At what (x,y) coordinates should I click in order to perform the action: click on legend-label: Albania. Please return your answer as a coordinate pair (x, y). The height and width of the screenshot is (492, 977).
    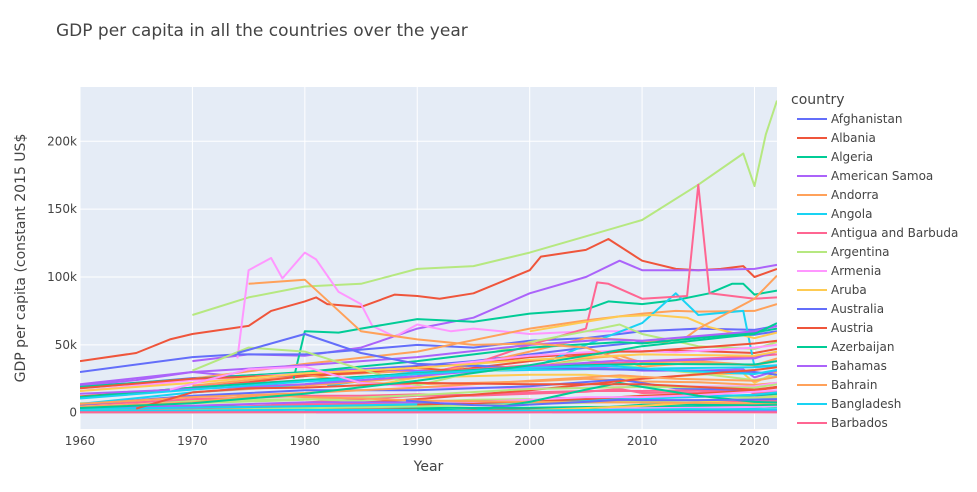
    Looking at the image, I should click on (853, 138).